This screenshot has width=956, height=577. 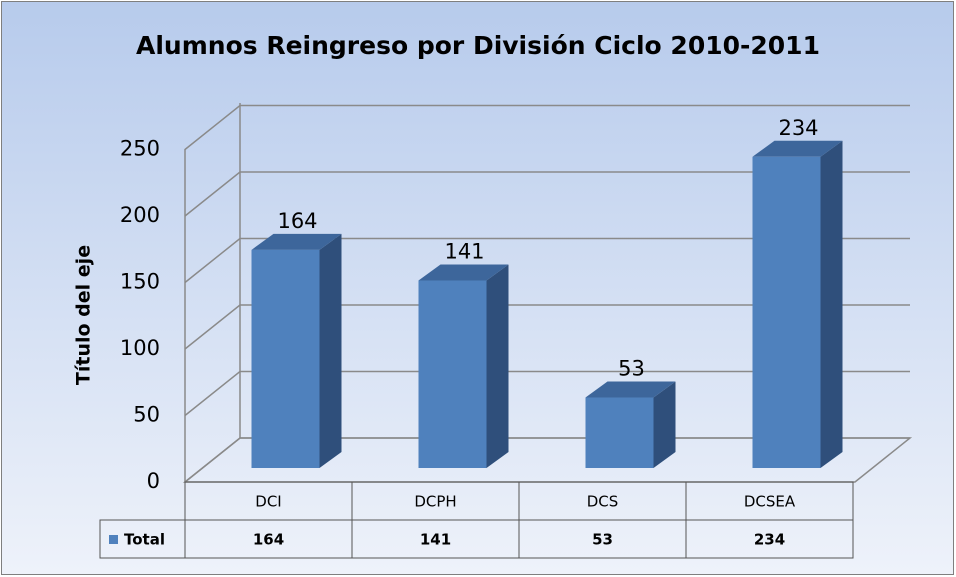 I want to click on table-value: 141, so click(x=435, y=540).